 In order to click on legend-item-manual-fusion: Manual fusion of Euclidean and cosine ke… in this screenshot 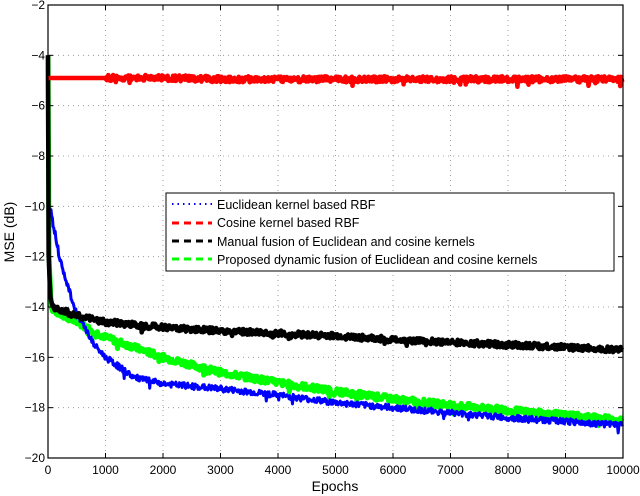, I will do `click(323, 242)`.